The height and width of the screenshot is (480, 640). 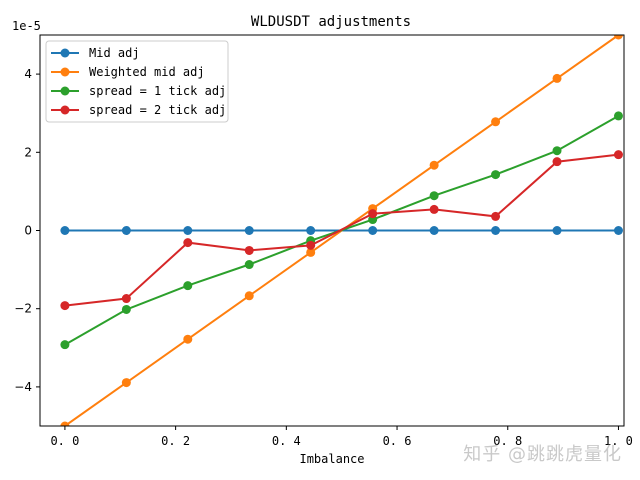 I want to click on legend-entry: Weighted mid adj, so click(x=128, y=72).